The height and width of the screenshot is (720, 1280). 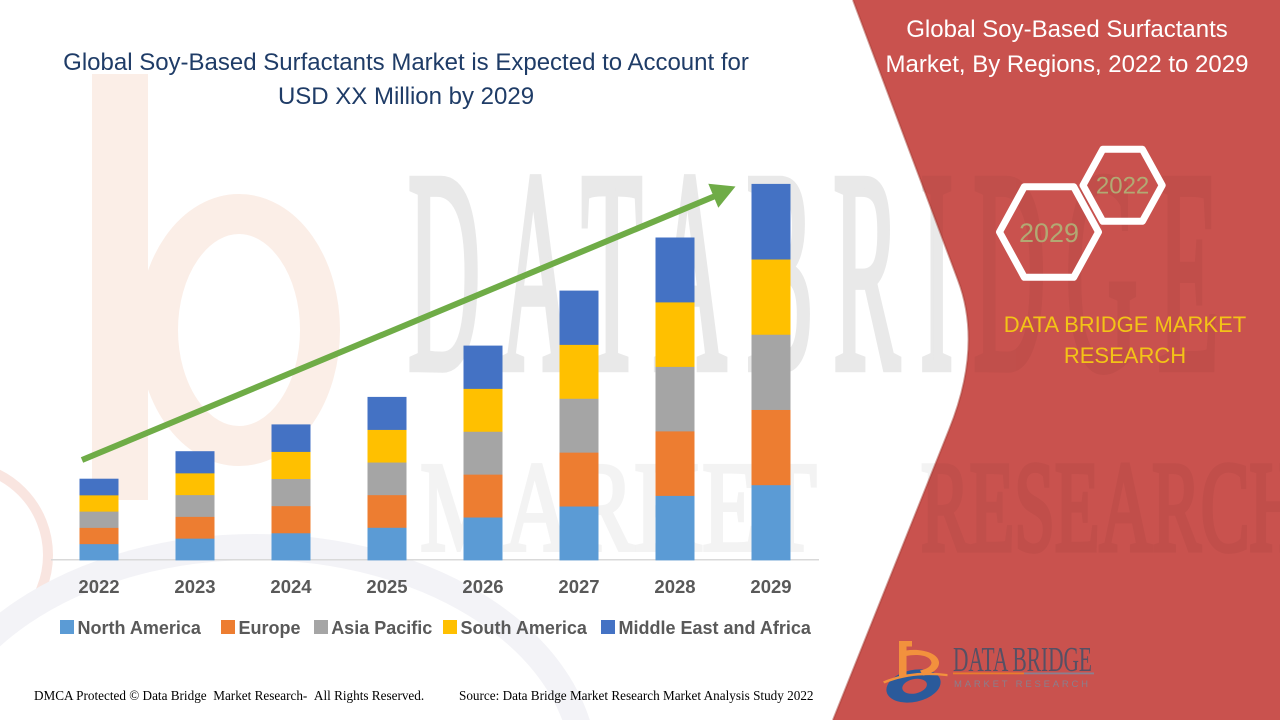 What do you see at coordinates (1022, 684) in the screenshot?
I see `svg-text: MARKET RESEARCH` at bounding box center [1022, 684].